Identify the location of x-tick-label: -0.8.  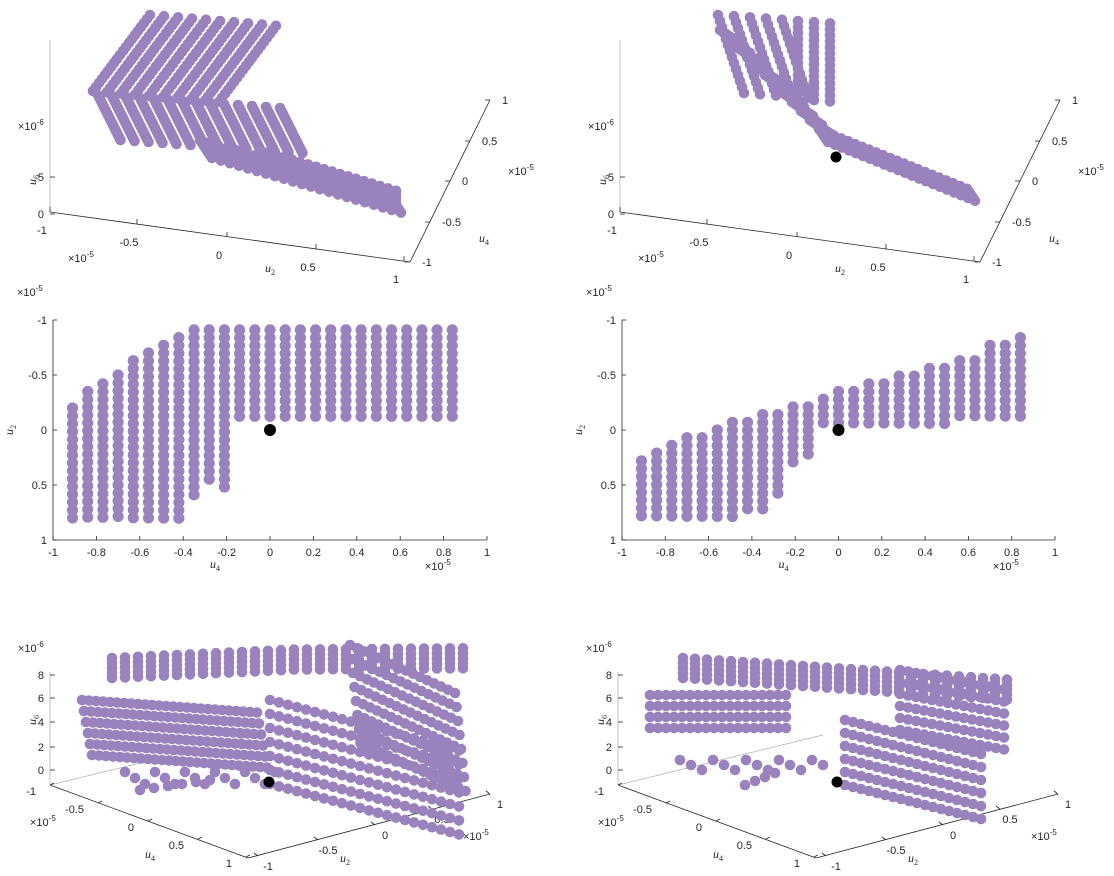
(665, 553).